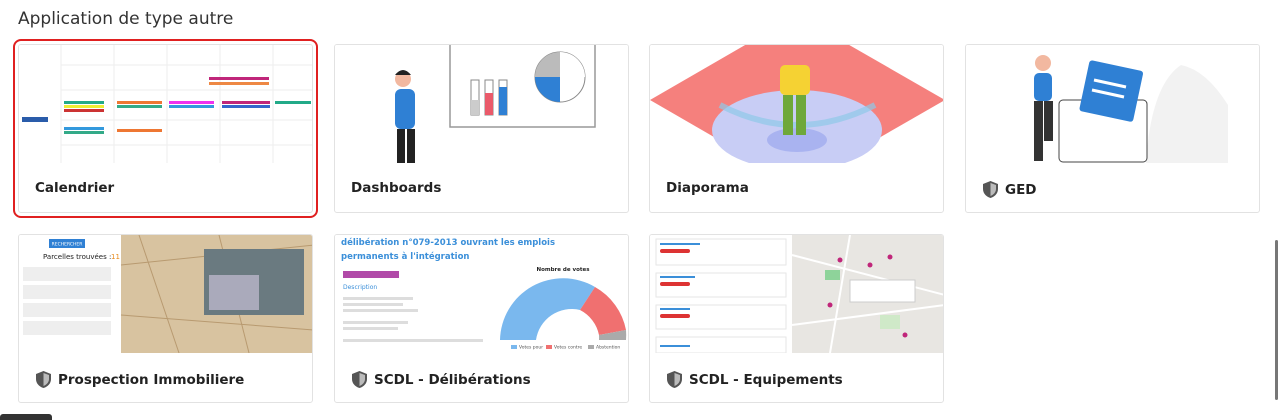  I want to click on section-title: Application de type autre, so click(126, 19).